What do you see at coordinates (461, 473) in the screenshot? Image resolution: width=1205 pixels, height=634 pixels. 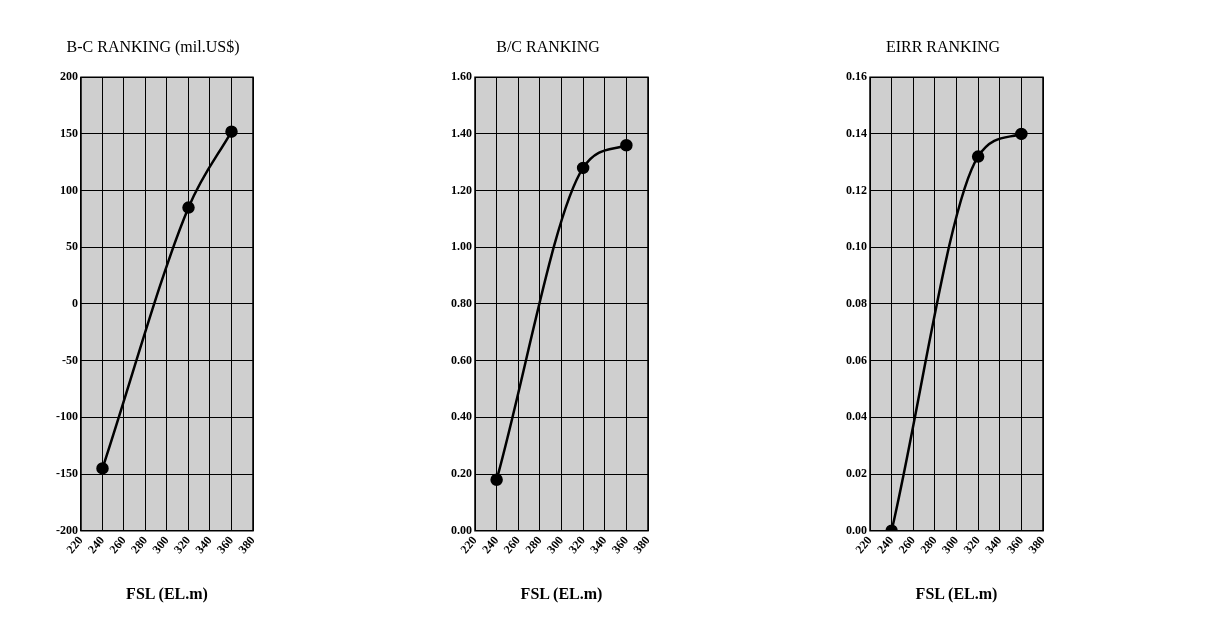 I see `y-tick-label: 0.20` at bounding box center [461, 473].